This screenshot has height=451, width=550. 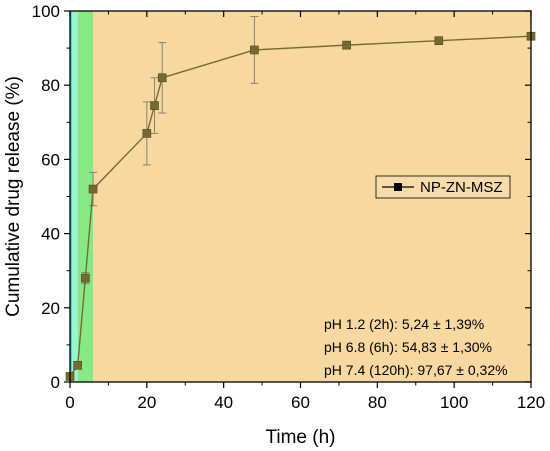 What do you see at coordinates (50, 234) in the screenshot?
I see `y-tick-label: 40` at bounding box center [50, 234].